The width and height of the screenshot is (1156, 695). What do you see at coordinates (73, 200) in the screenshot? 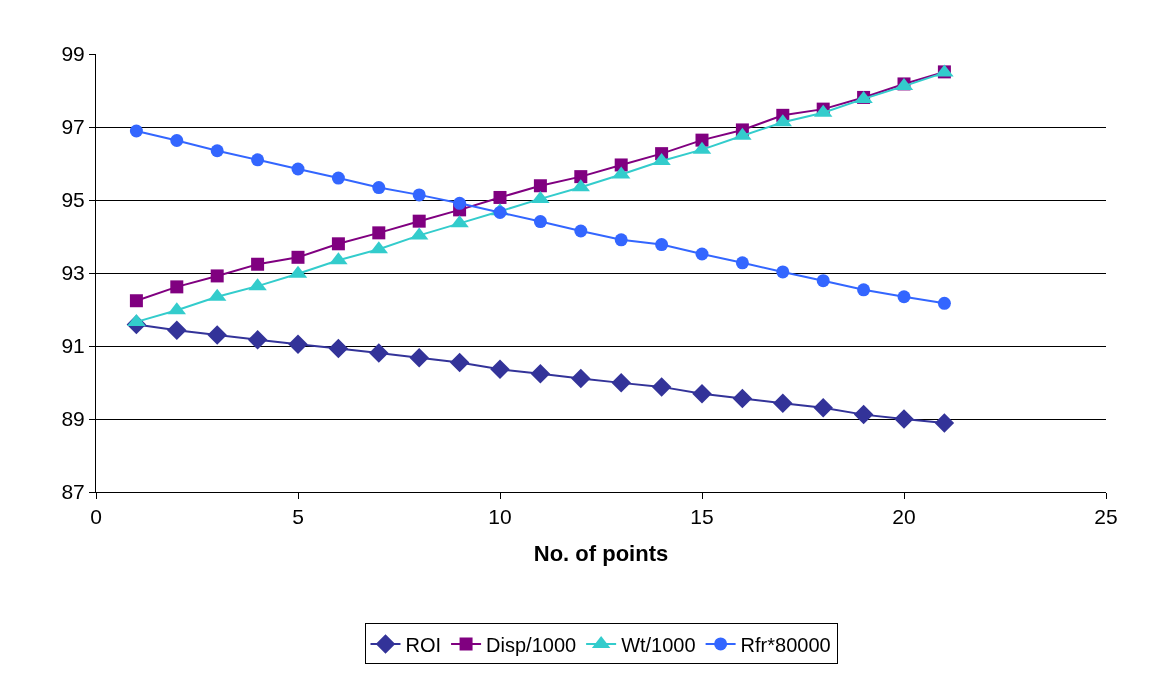
I see `y-tick-label: 95` at bounding box center [73, 200].